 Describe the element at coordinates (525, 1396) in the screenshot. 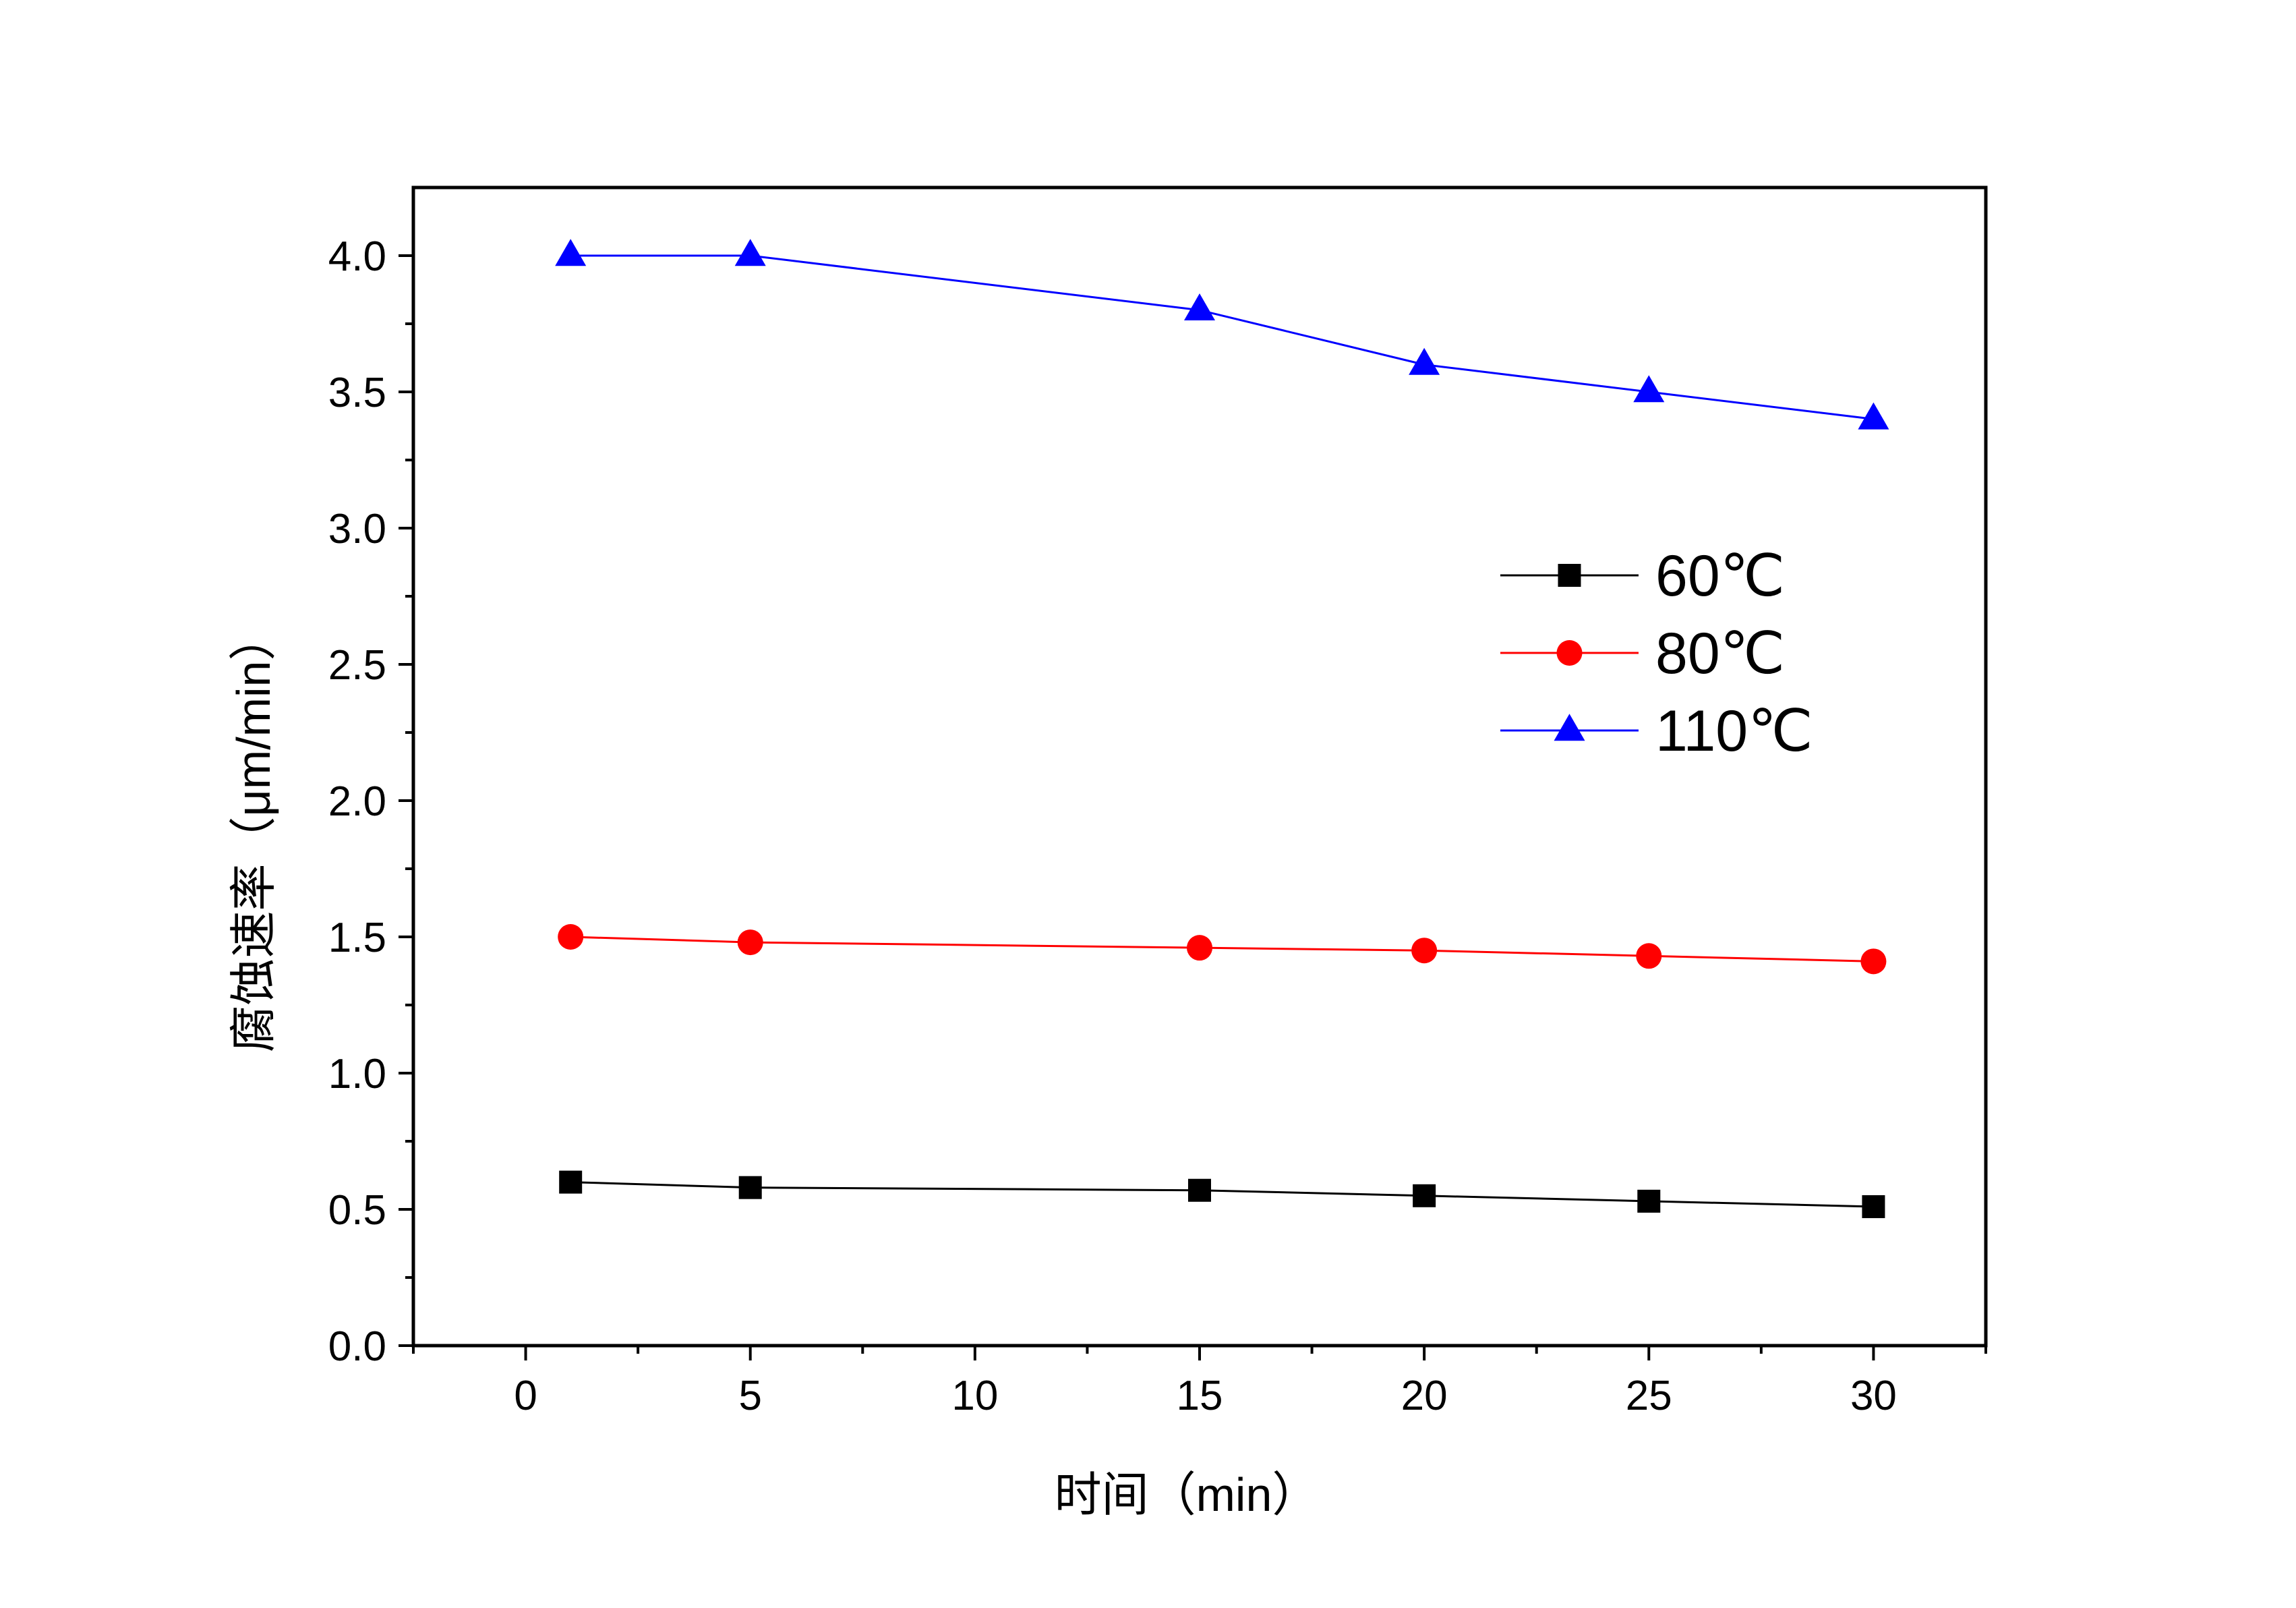

I see `x-tick-label: 0` at that location.